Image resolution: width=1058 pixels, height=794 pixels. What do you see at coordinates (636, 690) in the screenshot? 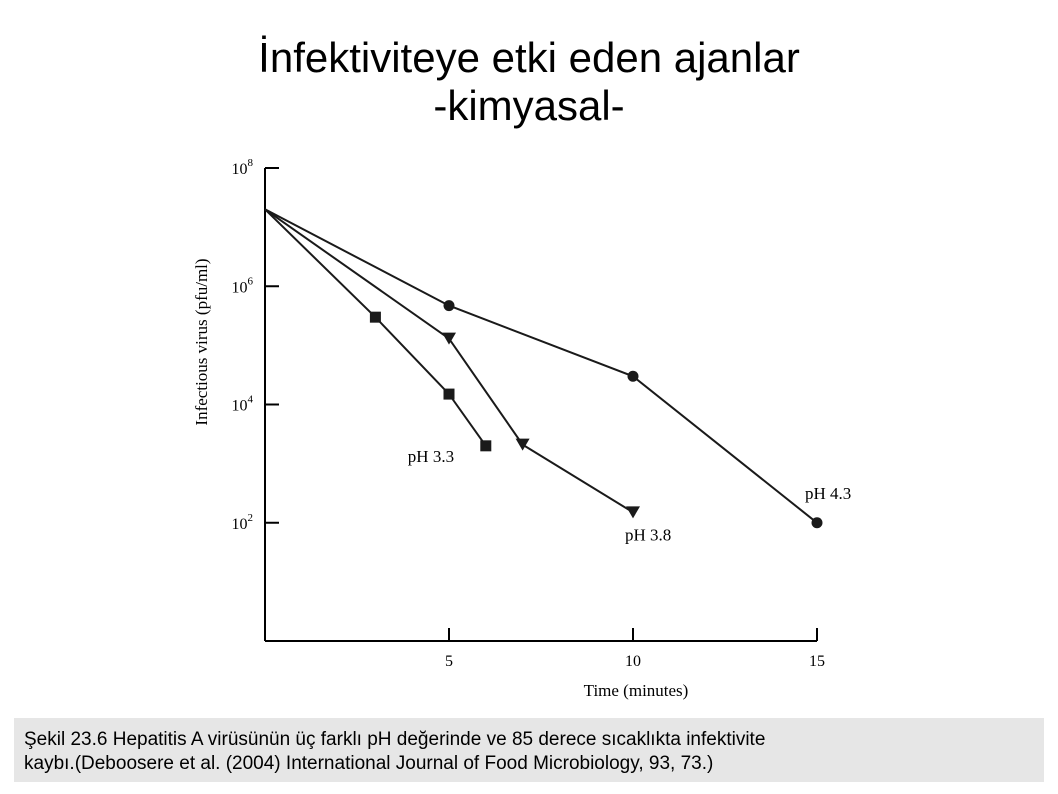
I see `x-axis-label: Time (minutes)` at bounding box center [636, 690].